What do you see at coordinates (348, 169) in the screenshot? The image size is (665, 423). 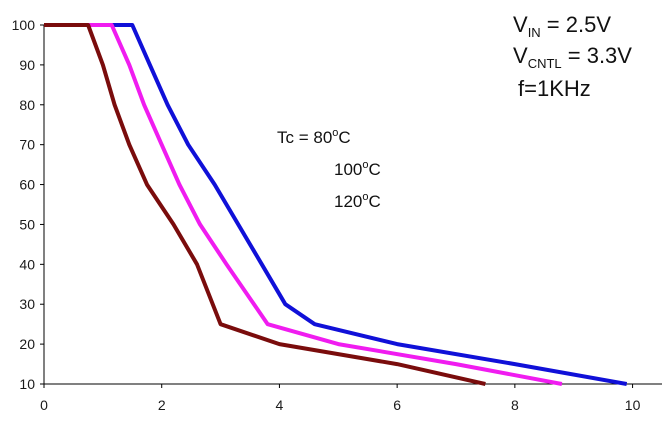 I see `annotation-temp-100-value: 100` at bounding box center [348, 169].